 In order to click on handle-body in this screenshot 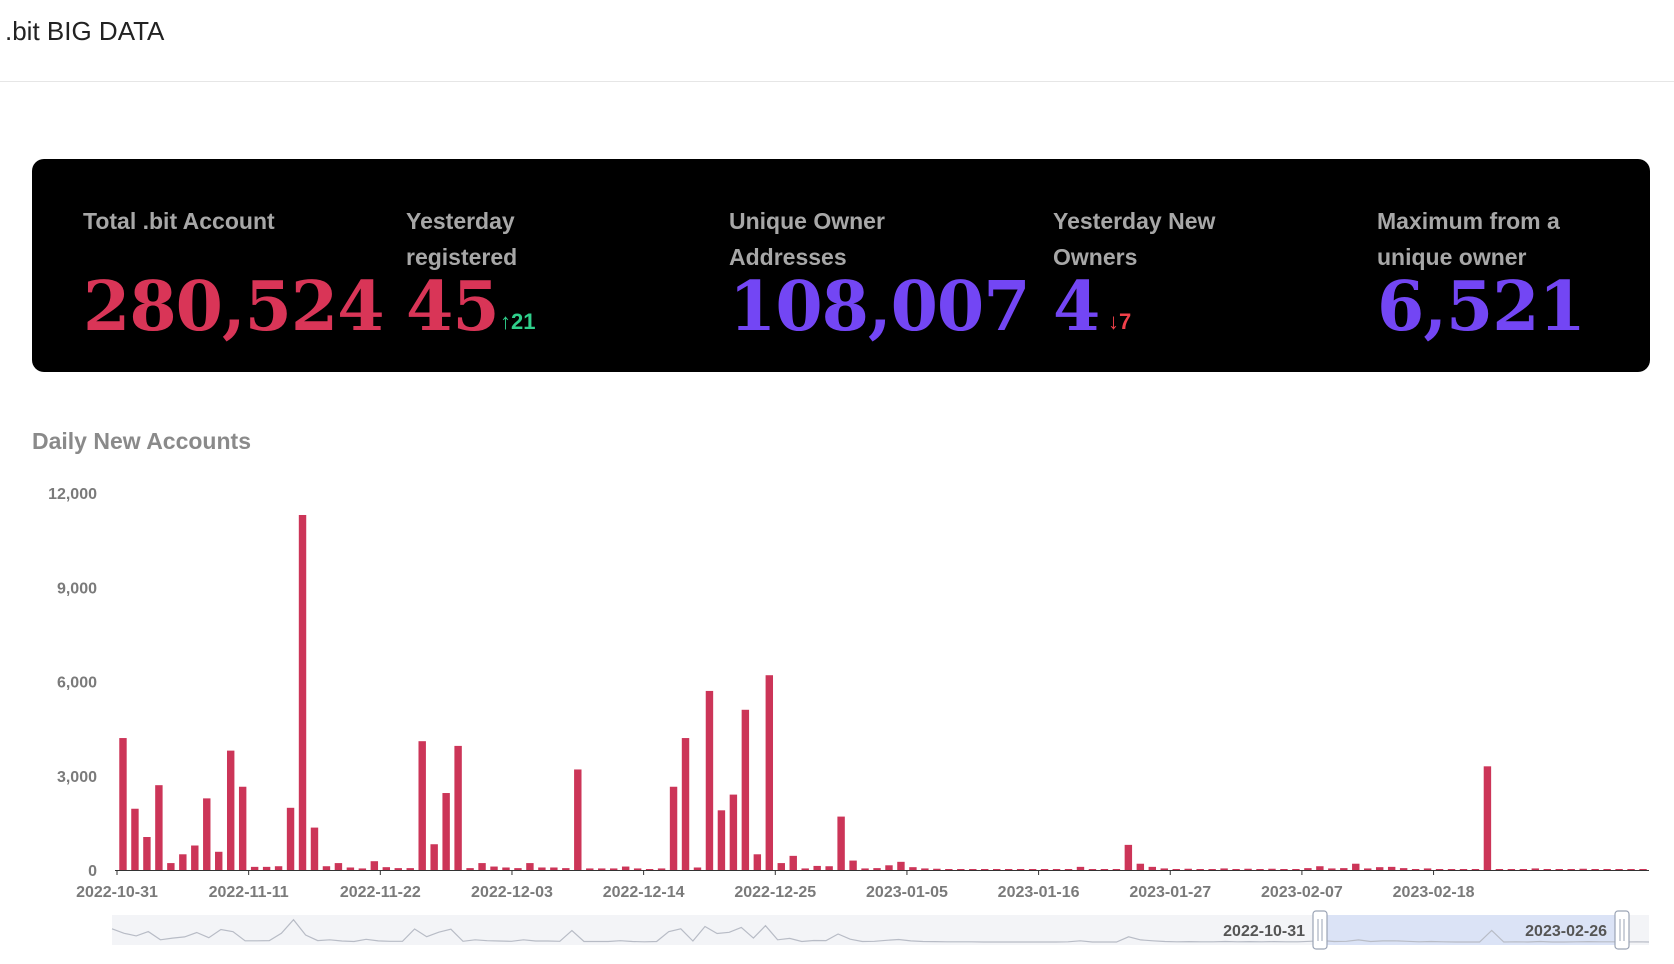, I will do `click(1622, 930)`.